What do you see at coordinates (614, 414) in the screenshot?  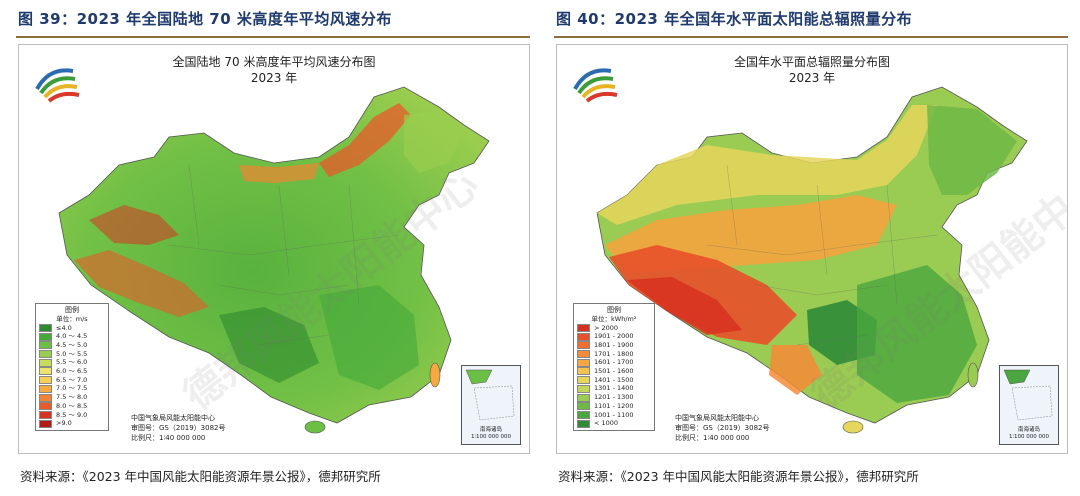 I see `legend-label: 1001 - 1100` at bounding box center [614, 414].